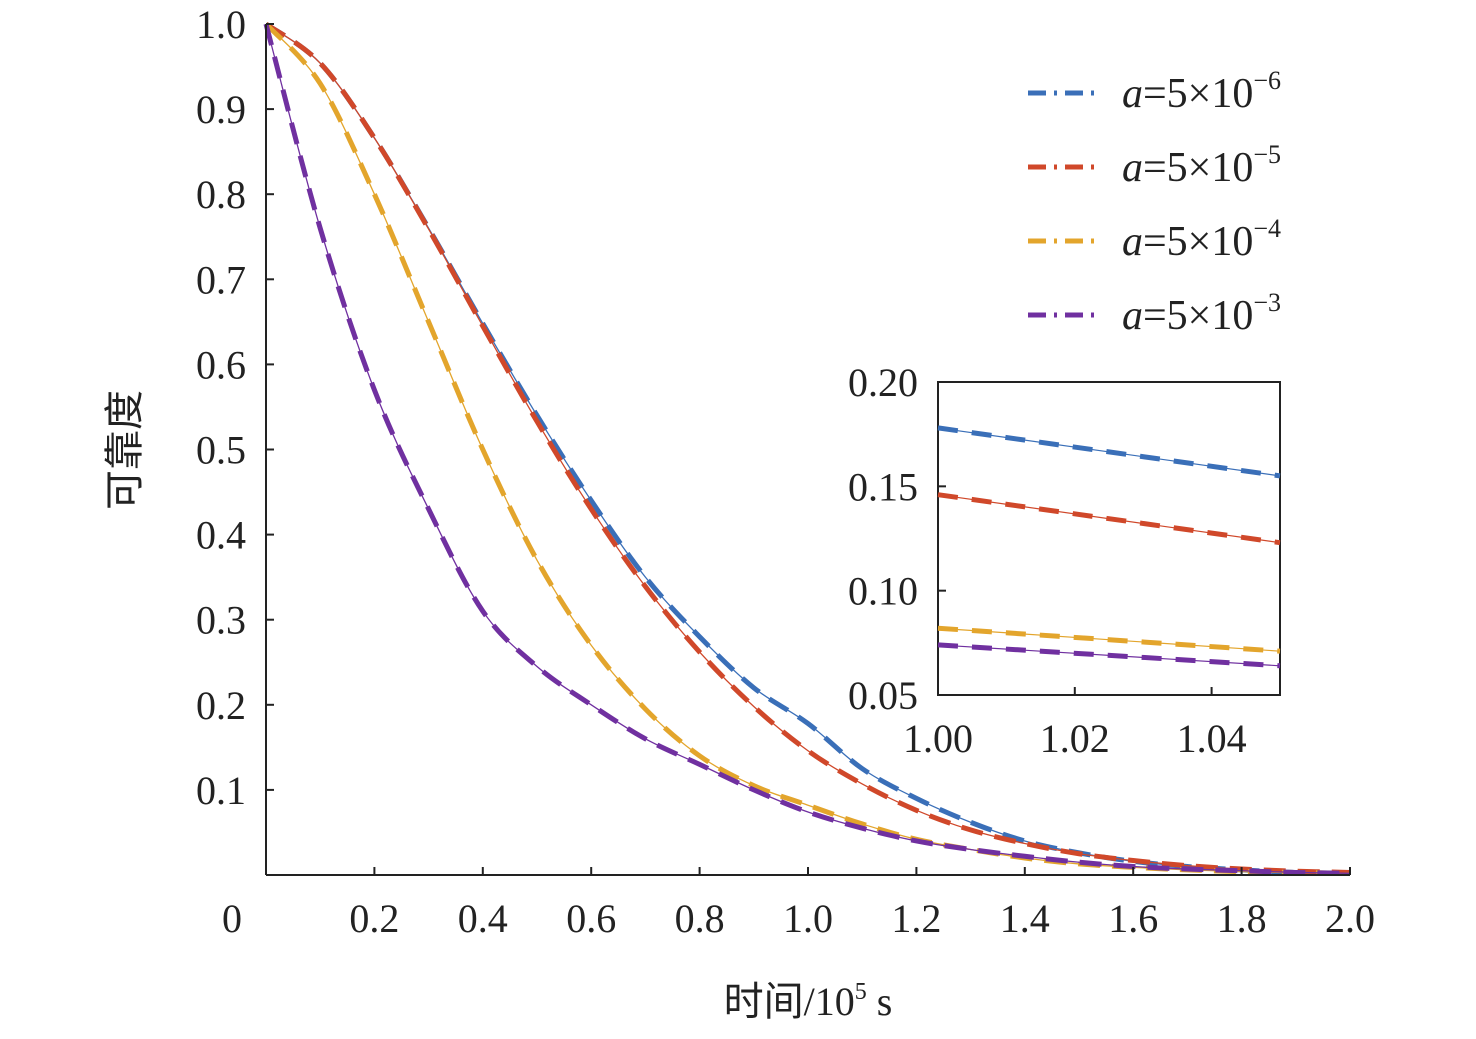 This screenshot has width=1476, height=1039. What do you see at coordinates (1267, 302) in the screenshot?
I see `legend-label-exponent: −3` at bounding box center [1267, 302].